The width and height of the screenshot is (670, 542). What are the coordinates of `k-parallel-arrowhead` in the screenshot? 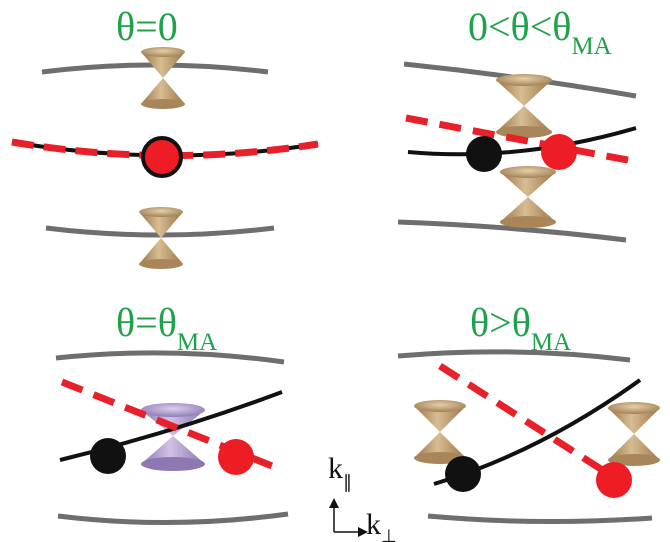 It's located at (334, 503).